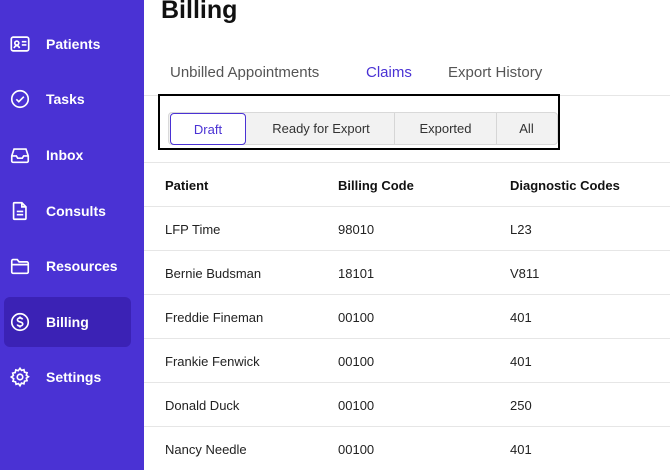  What do you see at coordinates (356, 229) in the screenshot?
I see `cell-billing-code: 98010` at bounding box center [356, 229].